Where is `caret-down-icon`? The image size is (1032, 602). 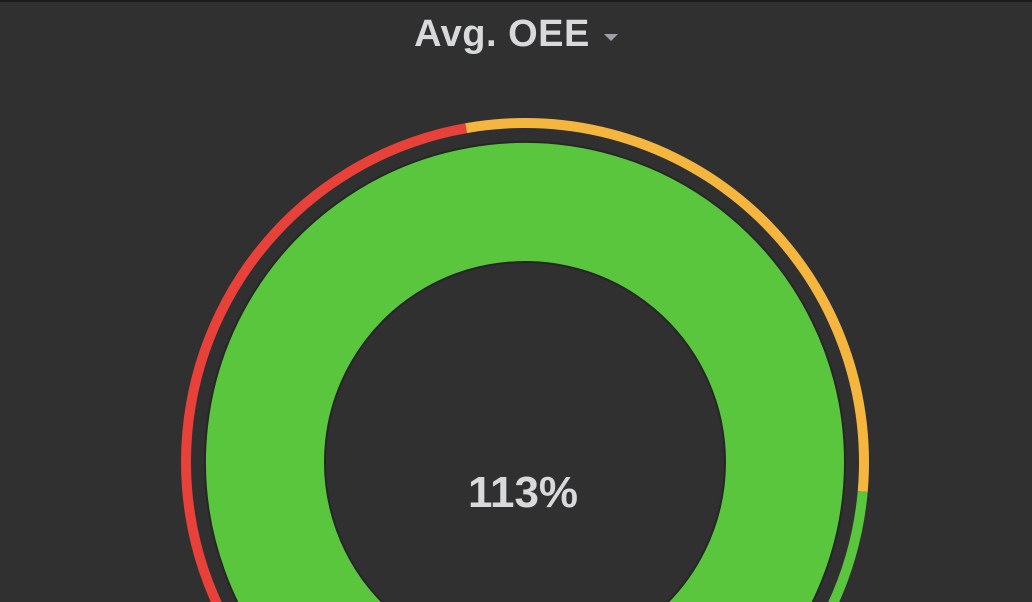
caret-down-icon is located at coordinates (610, 37).